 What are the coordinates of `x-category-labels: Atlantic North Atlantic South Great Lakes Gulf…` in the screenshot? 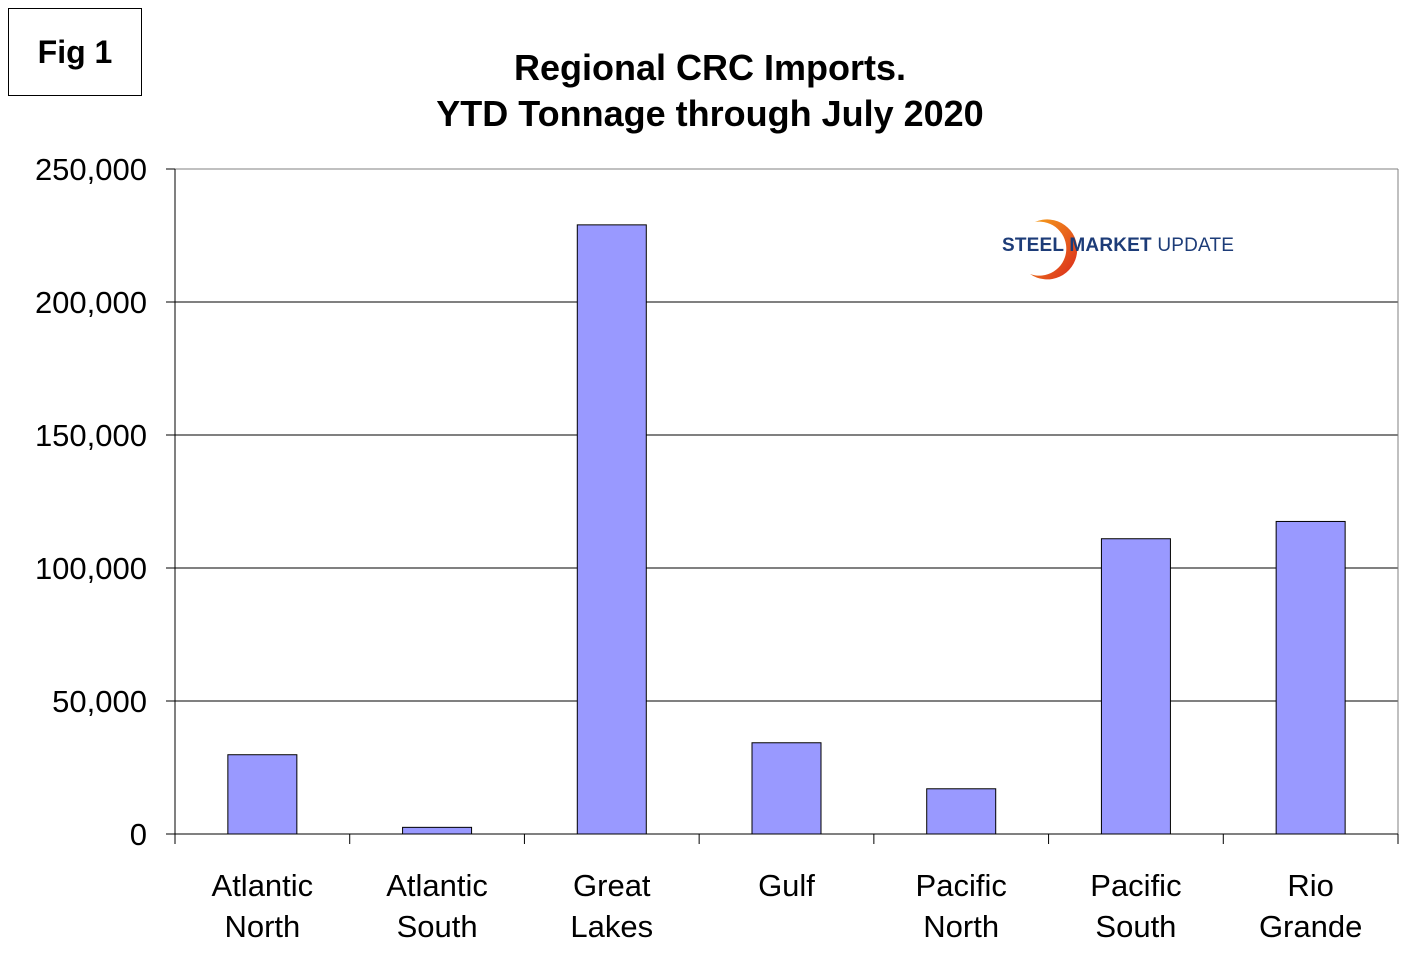 It's located at (787, 906).